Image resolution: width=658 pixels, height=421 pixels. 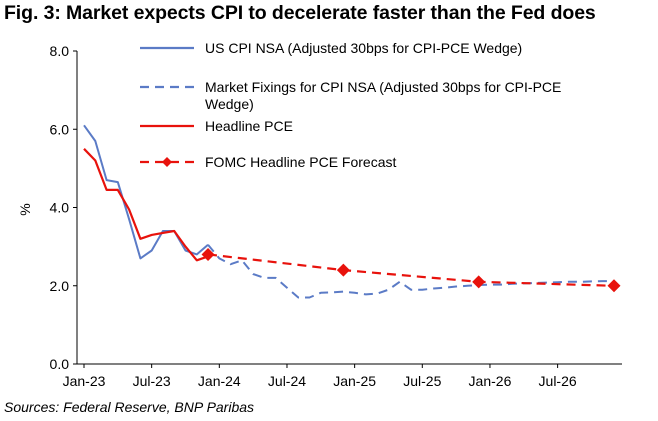 What do you see at coordinates (152, 381) in the screenshot?
I see `x-tick-label: Jul-23` at bounding box center [152, 381].